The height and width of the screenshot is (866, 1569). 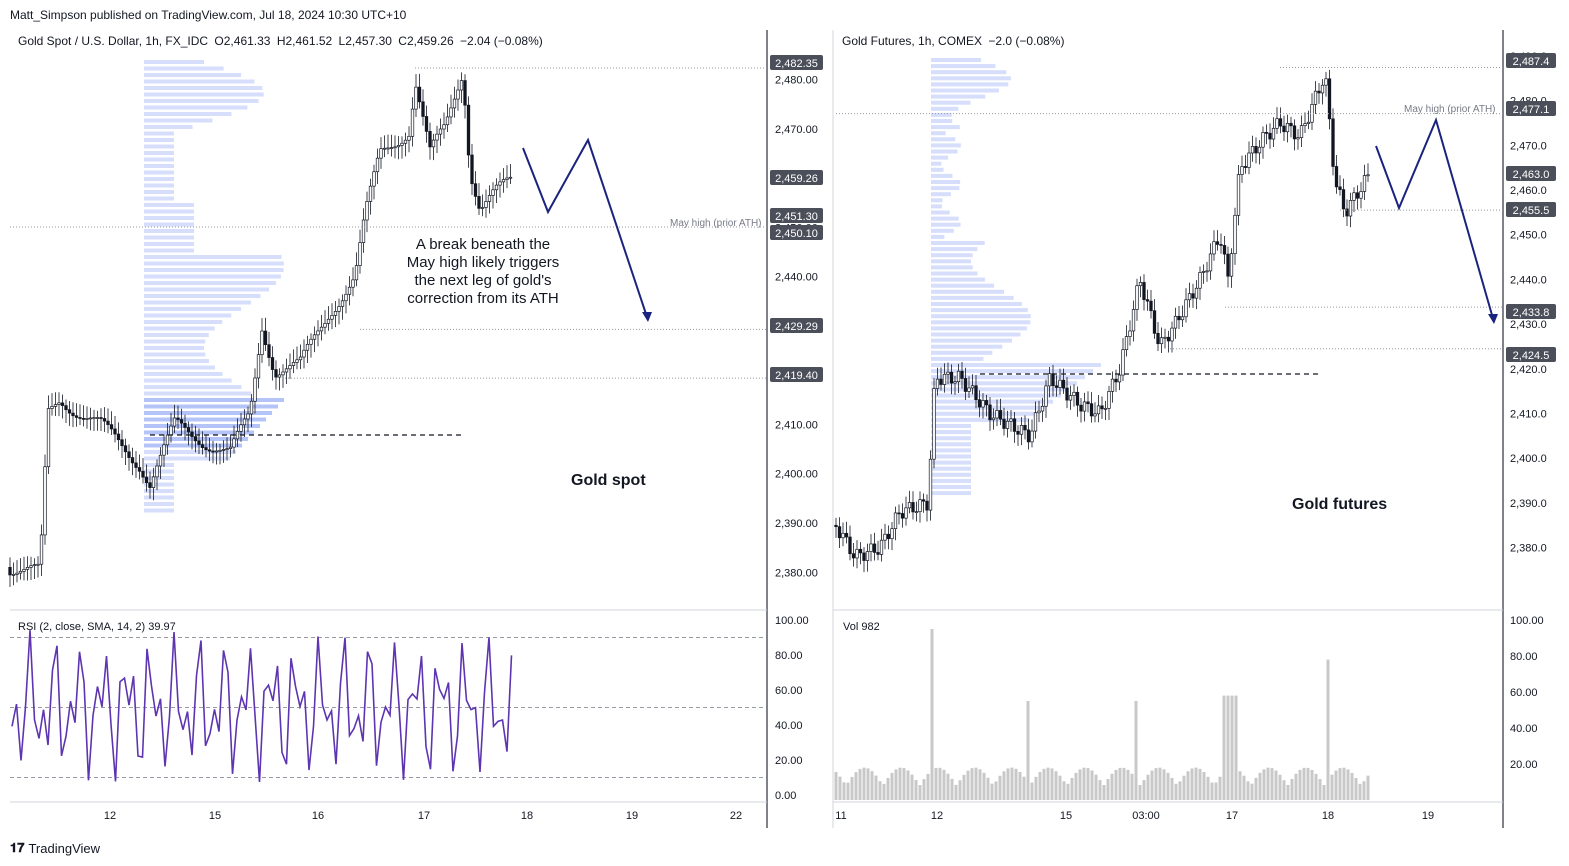 I want to click on rsi-legend: RSI (2, close, SMA, 14, 2) 39.97, so click(x=97, y=627).